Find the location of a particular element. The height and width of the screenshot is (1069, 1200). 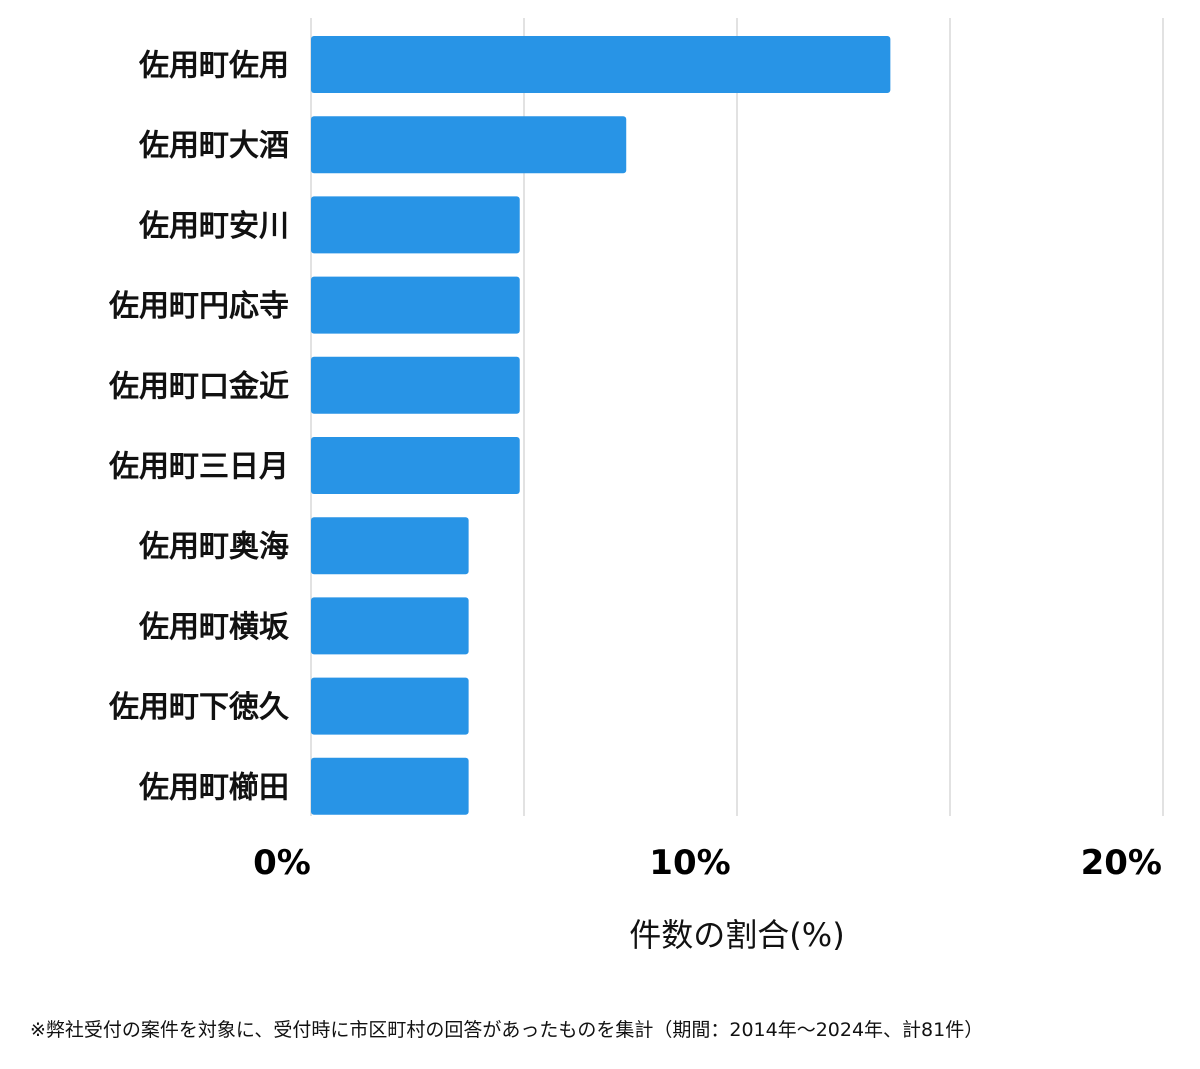

category-label: 佐用町大酒 is located at coordinates (213, 146).